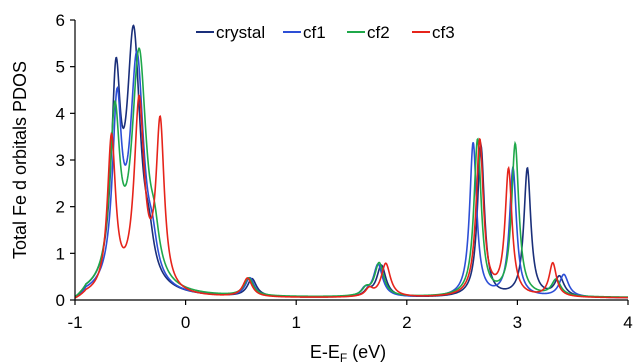  Describe the element at coordinates (60, 300) in the screenshot. I see `y-tick-label: 0` at that location.